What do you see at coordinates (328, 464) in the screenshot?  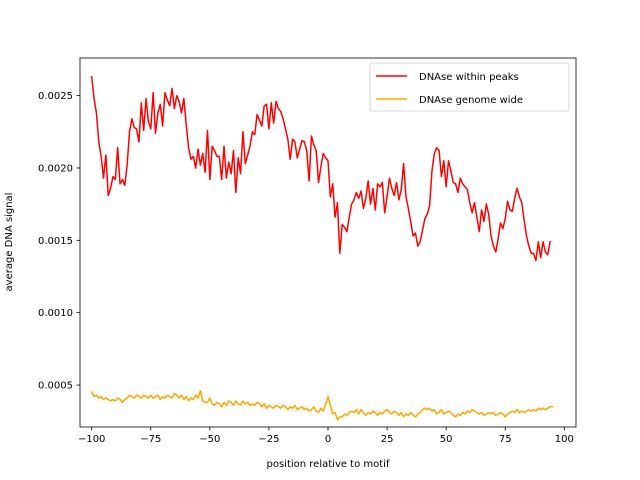 I see `x-axis-label: position relative to motif` at bounding box center [328, 464].